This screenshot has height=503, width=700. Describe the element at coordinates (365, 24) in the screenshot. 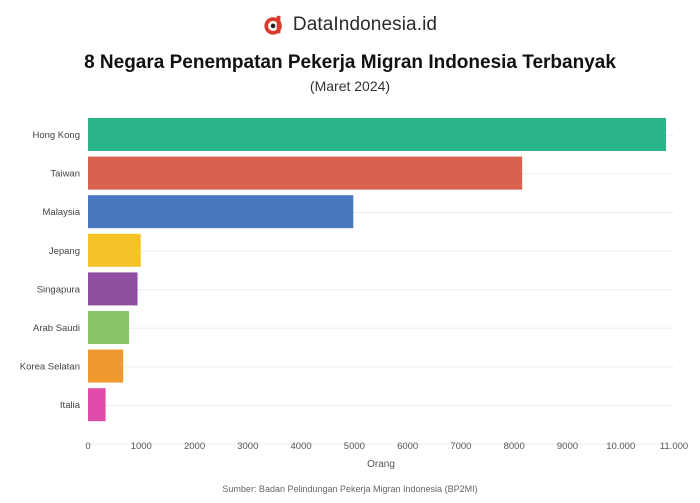

I see `brand-name: DataIndonesia.id` at that location.